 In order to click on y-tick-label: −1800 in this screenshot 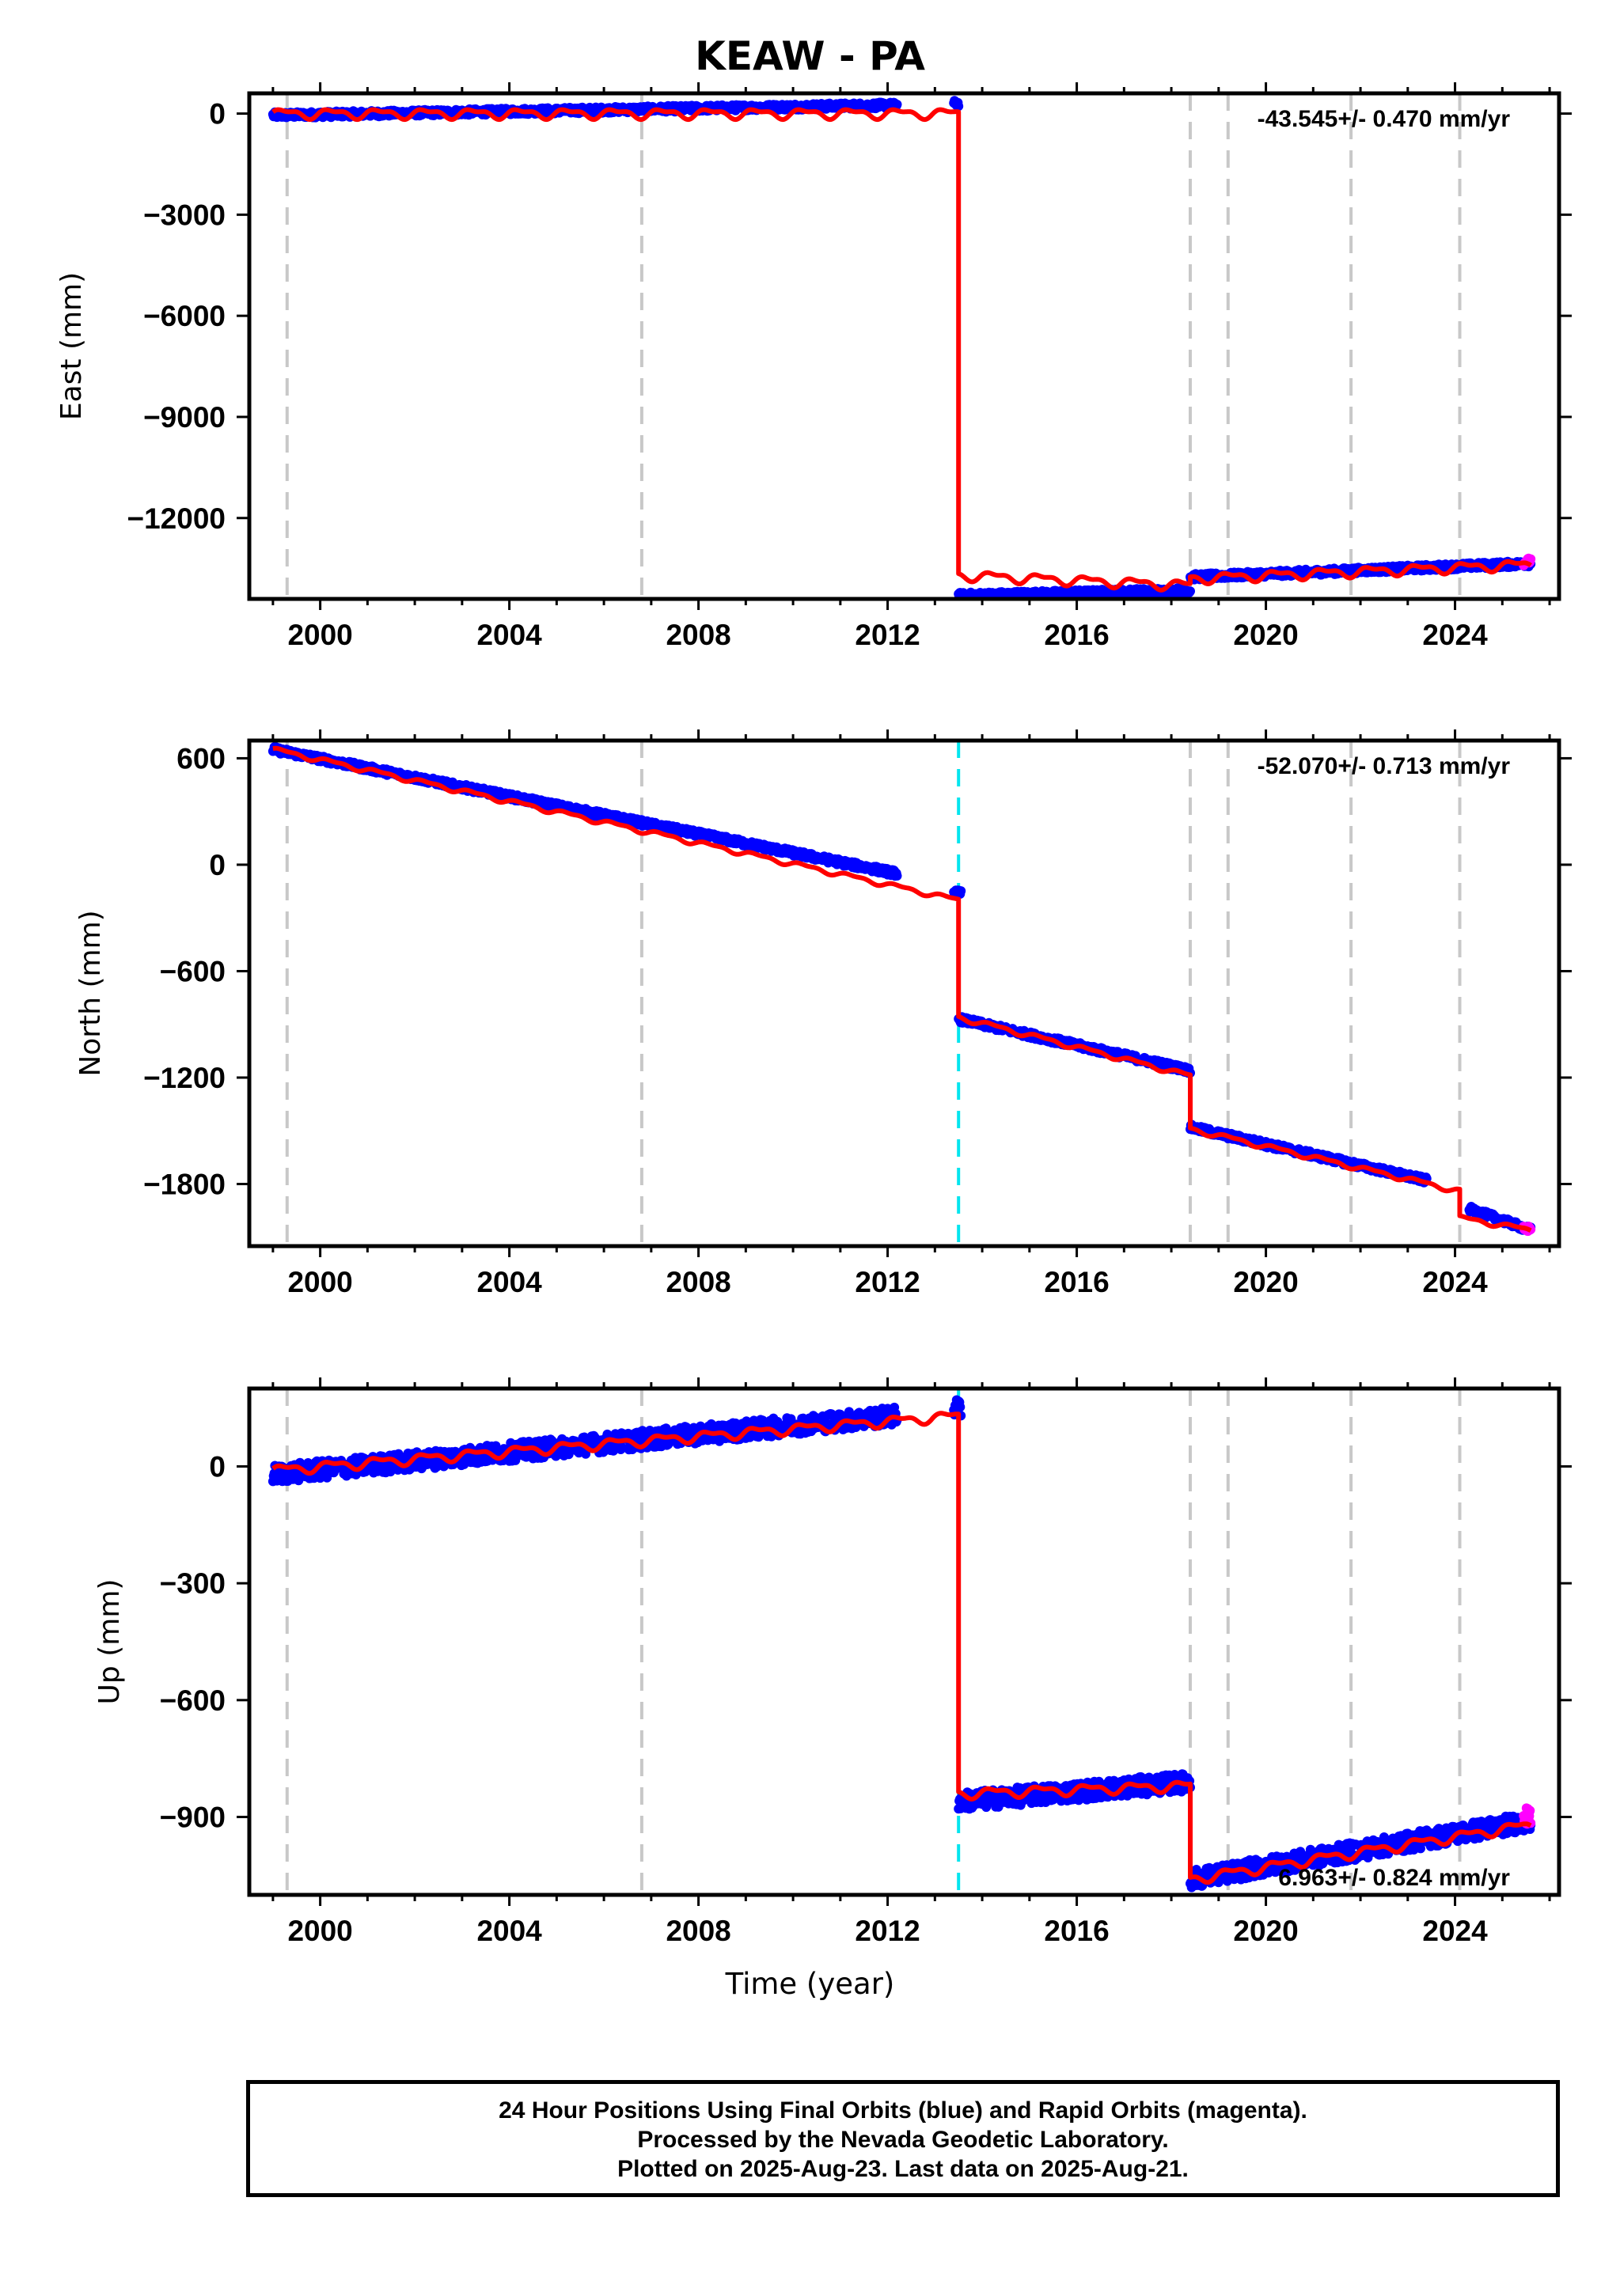, I will do `click(184, 1185)`.